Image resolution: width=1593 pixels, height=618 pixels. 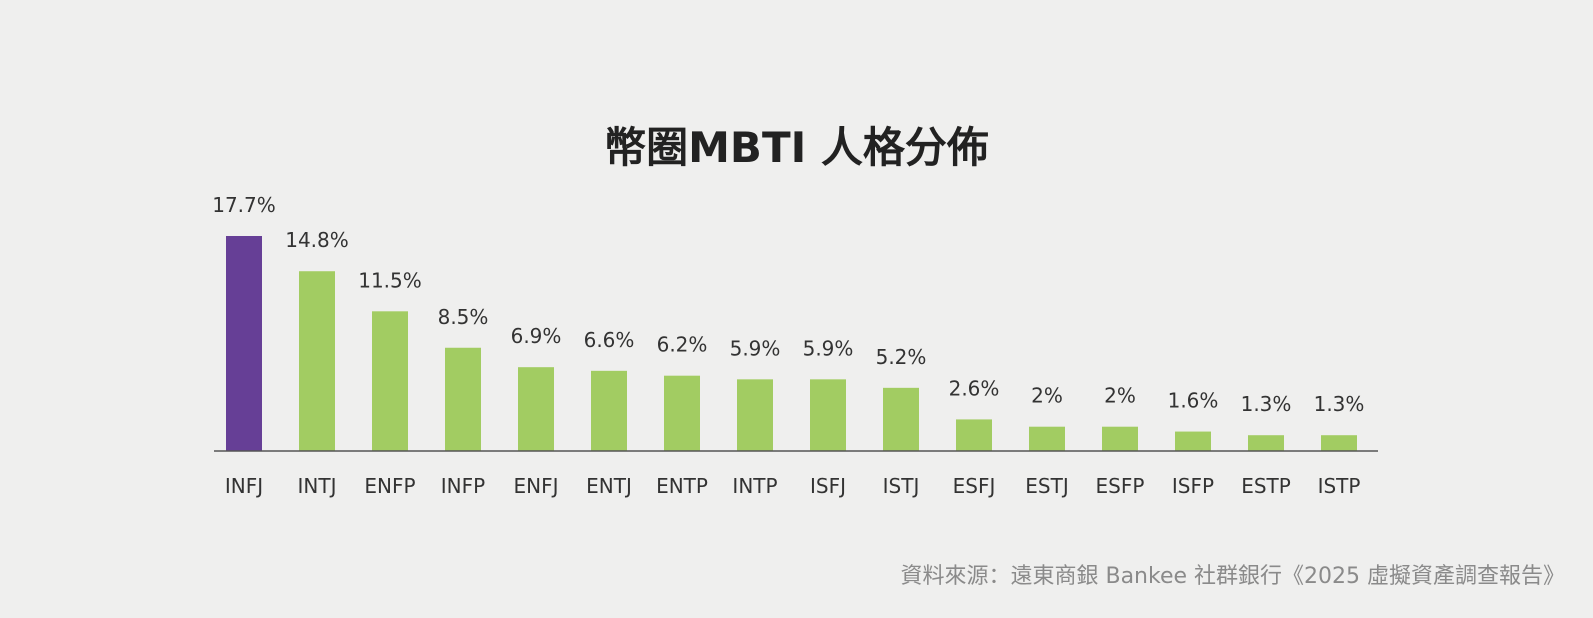 I want to click on value-label-intp: 5.9%, so click(x=755, y=348).